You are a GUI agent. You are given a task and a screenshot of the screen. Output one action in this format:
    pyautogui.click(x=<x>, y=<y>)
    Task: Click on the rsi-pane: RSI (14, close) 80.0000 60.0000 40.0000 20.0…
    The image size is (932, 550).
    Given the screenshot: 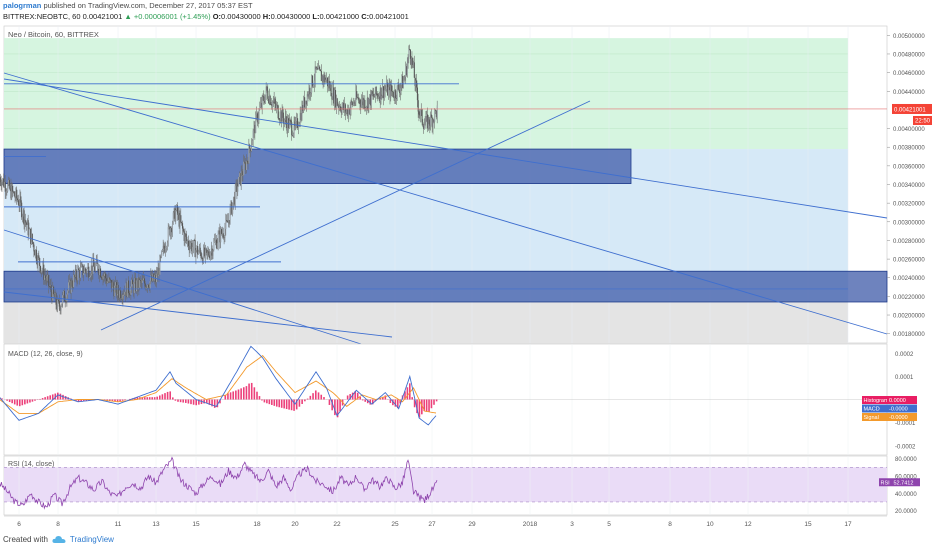 What is the action you would take?
    pyautogui.click(x=460, y=485)
    